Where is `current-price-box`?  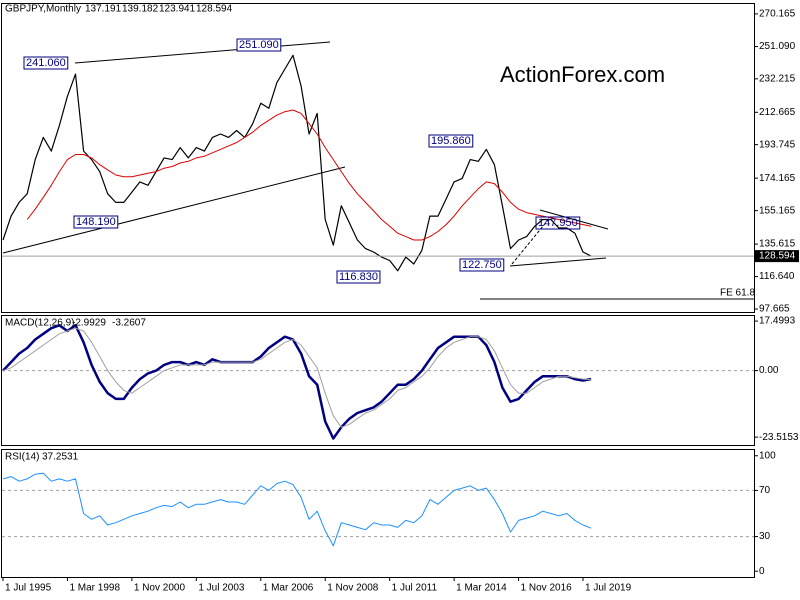
current-price-box is located at coordinates (777, 256).